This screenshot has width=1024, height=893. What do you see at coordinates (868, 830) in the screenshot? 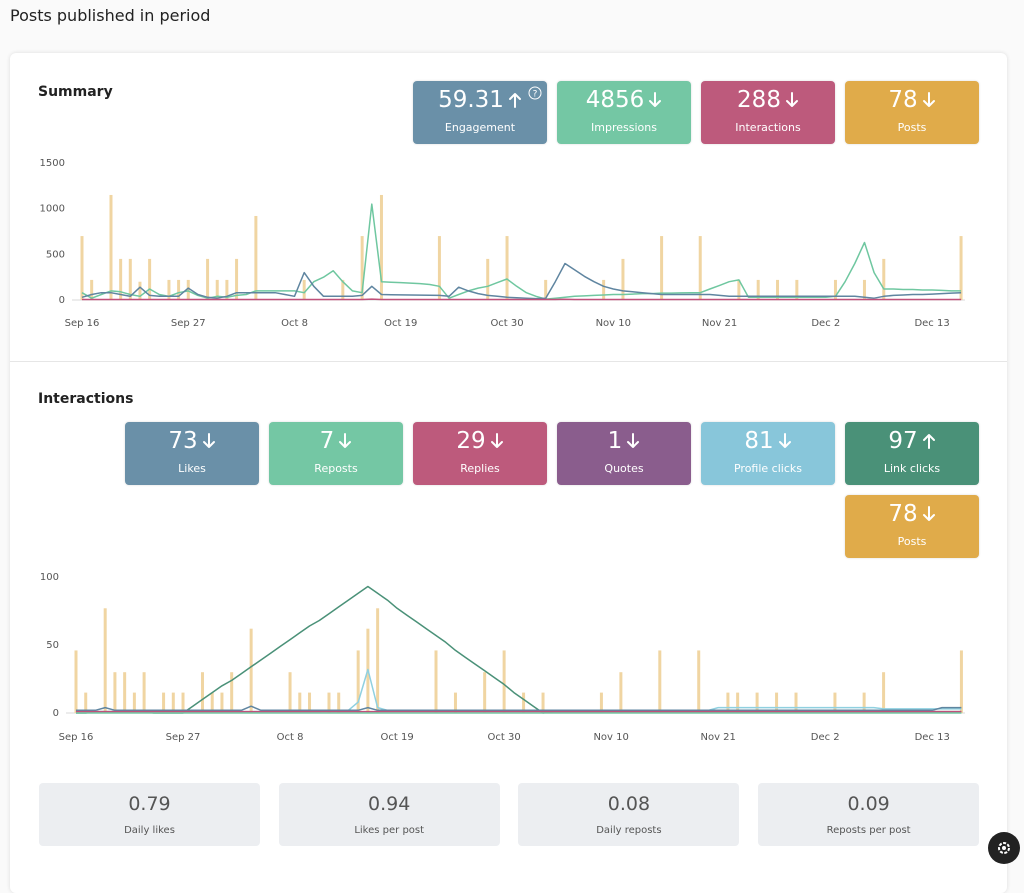
I see `stat-label: Reposts per post` at bounding box center [868, 830].